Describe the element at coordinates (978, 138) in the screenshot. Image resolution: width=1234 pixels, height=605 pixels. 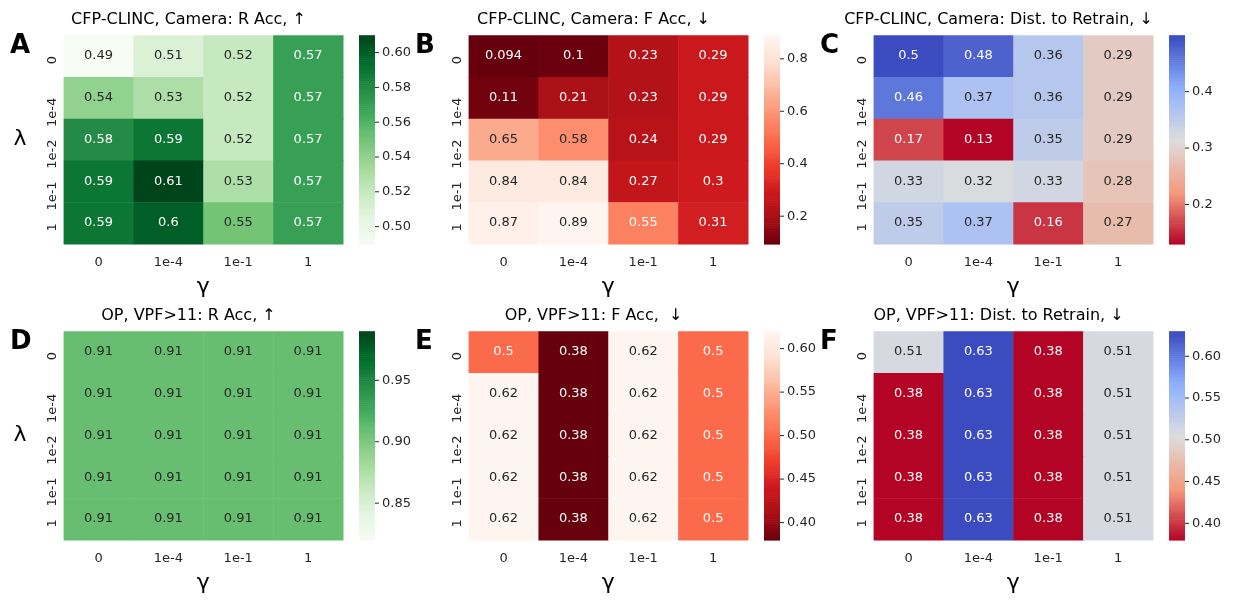
I see `data-label: 0.13` at that location.